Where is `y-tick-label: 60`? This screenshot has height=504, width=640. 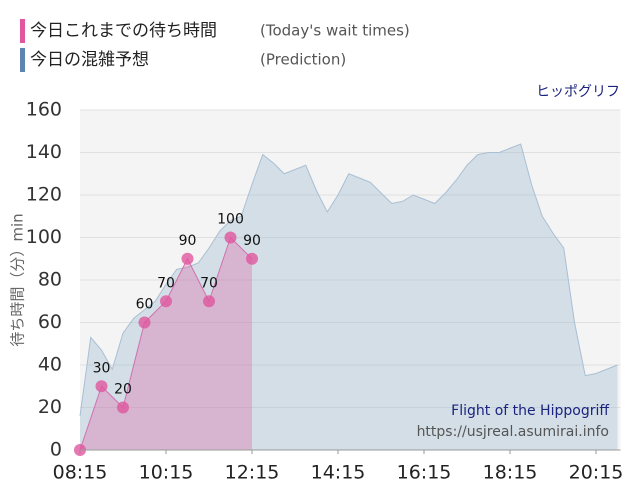
y-tick-label: 60 is located at coordinates (50, 322).